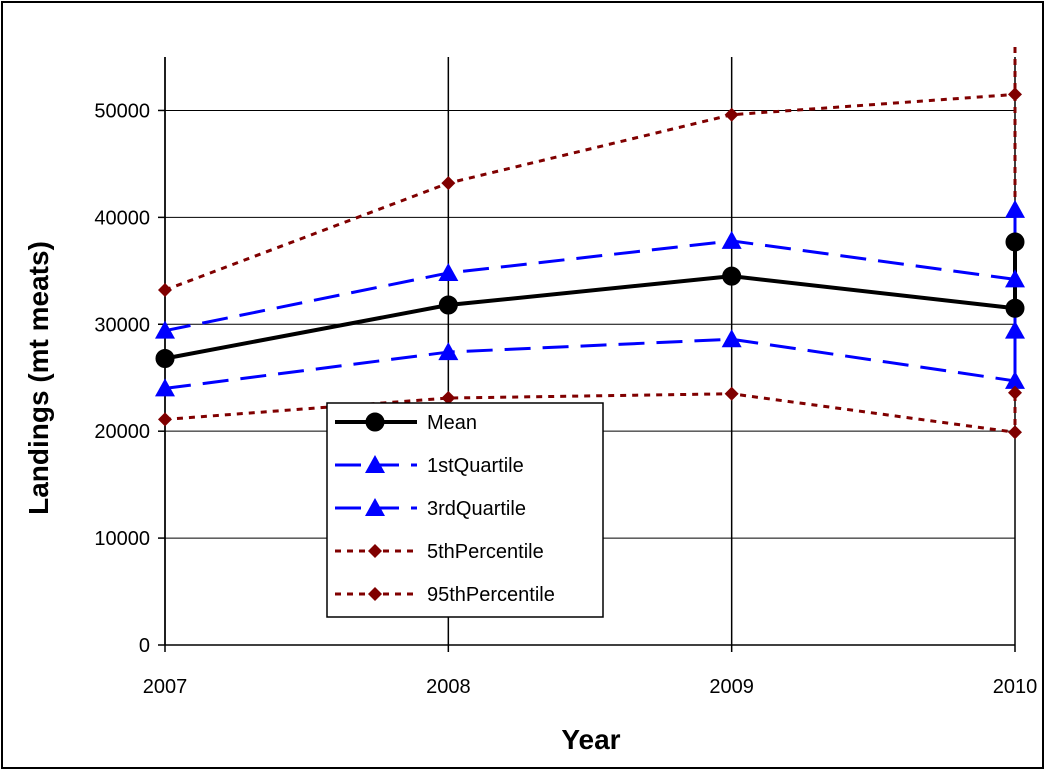  Describe the element at coordinates (475, 466) in the screenshot. I see `legend-label: 1stQuartile` at that location.